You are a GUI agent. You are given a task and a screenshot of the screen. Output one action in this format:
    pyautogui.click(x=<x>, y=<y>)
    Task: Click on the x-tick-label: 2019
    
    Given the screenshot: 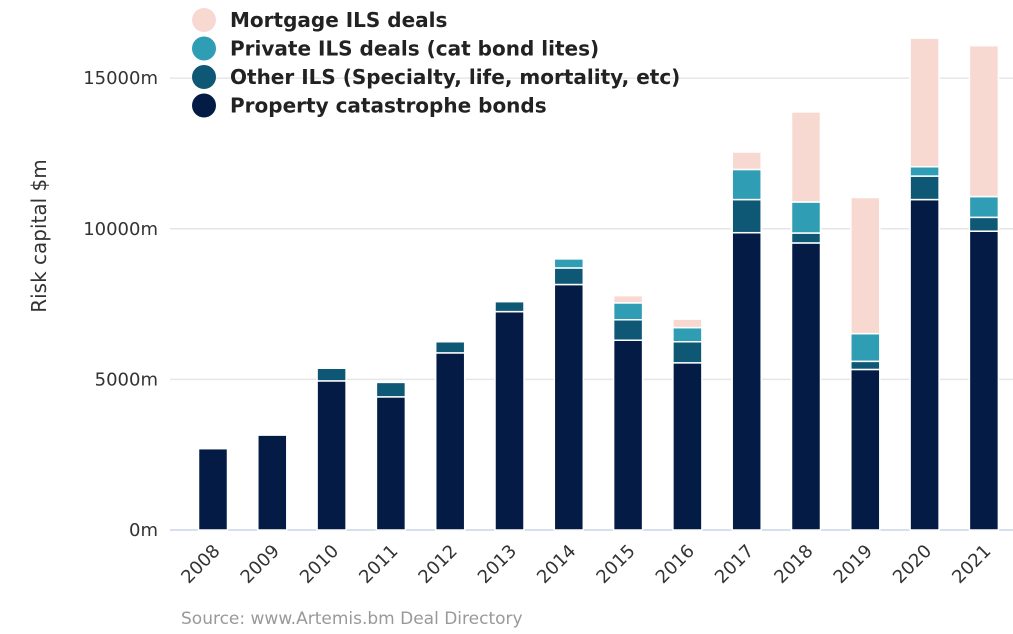 What is the action you would take?
    pyautogui.click(x=853, y=564)
    